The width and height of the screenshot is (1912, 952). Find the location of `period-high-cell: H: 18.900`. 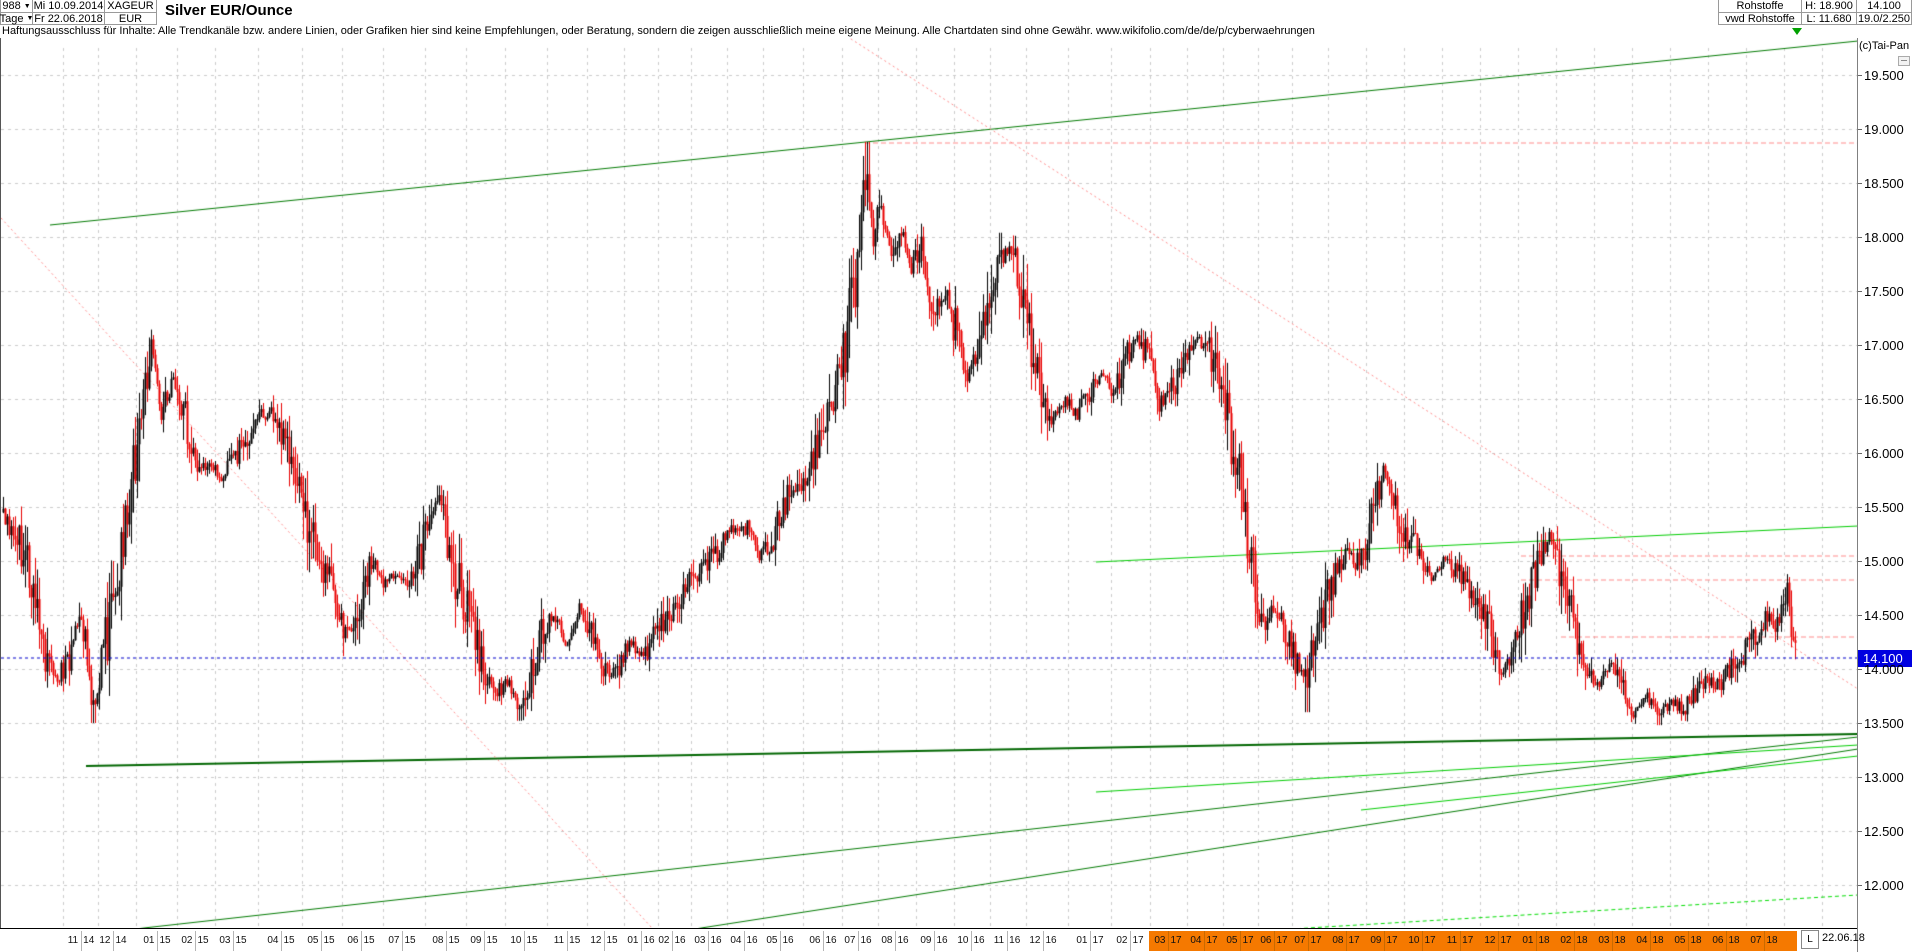

period-high-cell: H: 18.900 is located at coordinates (1829, 6).